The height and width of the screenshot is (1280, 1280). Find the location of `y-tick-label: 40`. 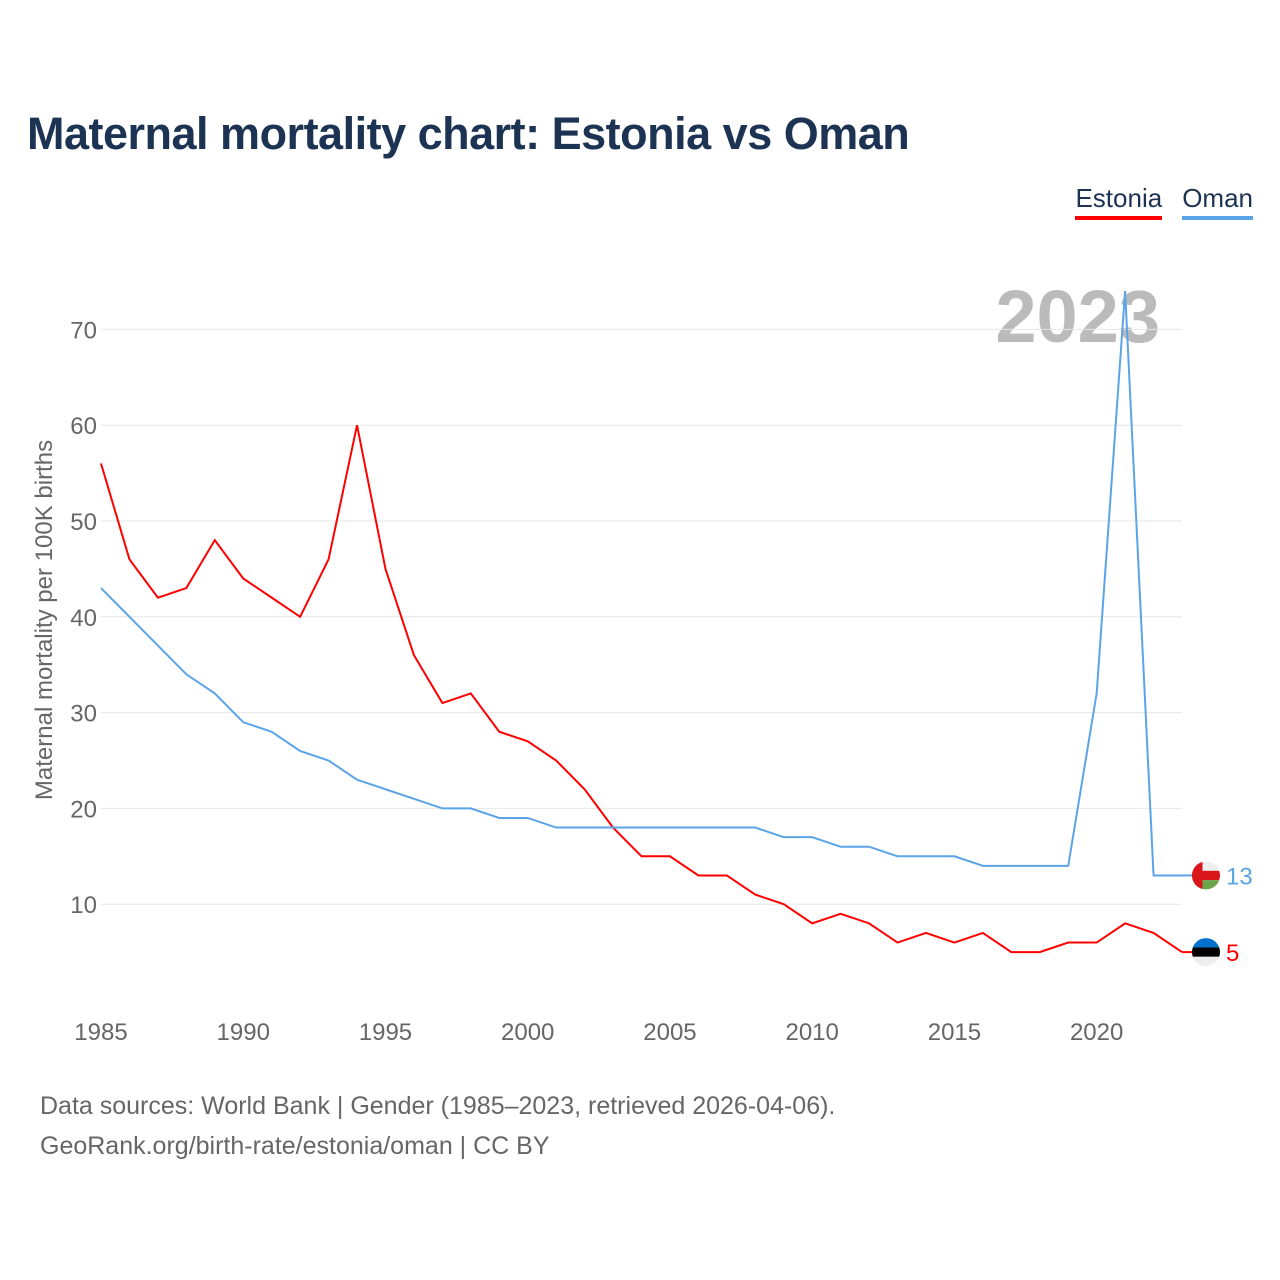

y-tick-label: 40 is located at coordinates (83, 618).